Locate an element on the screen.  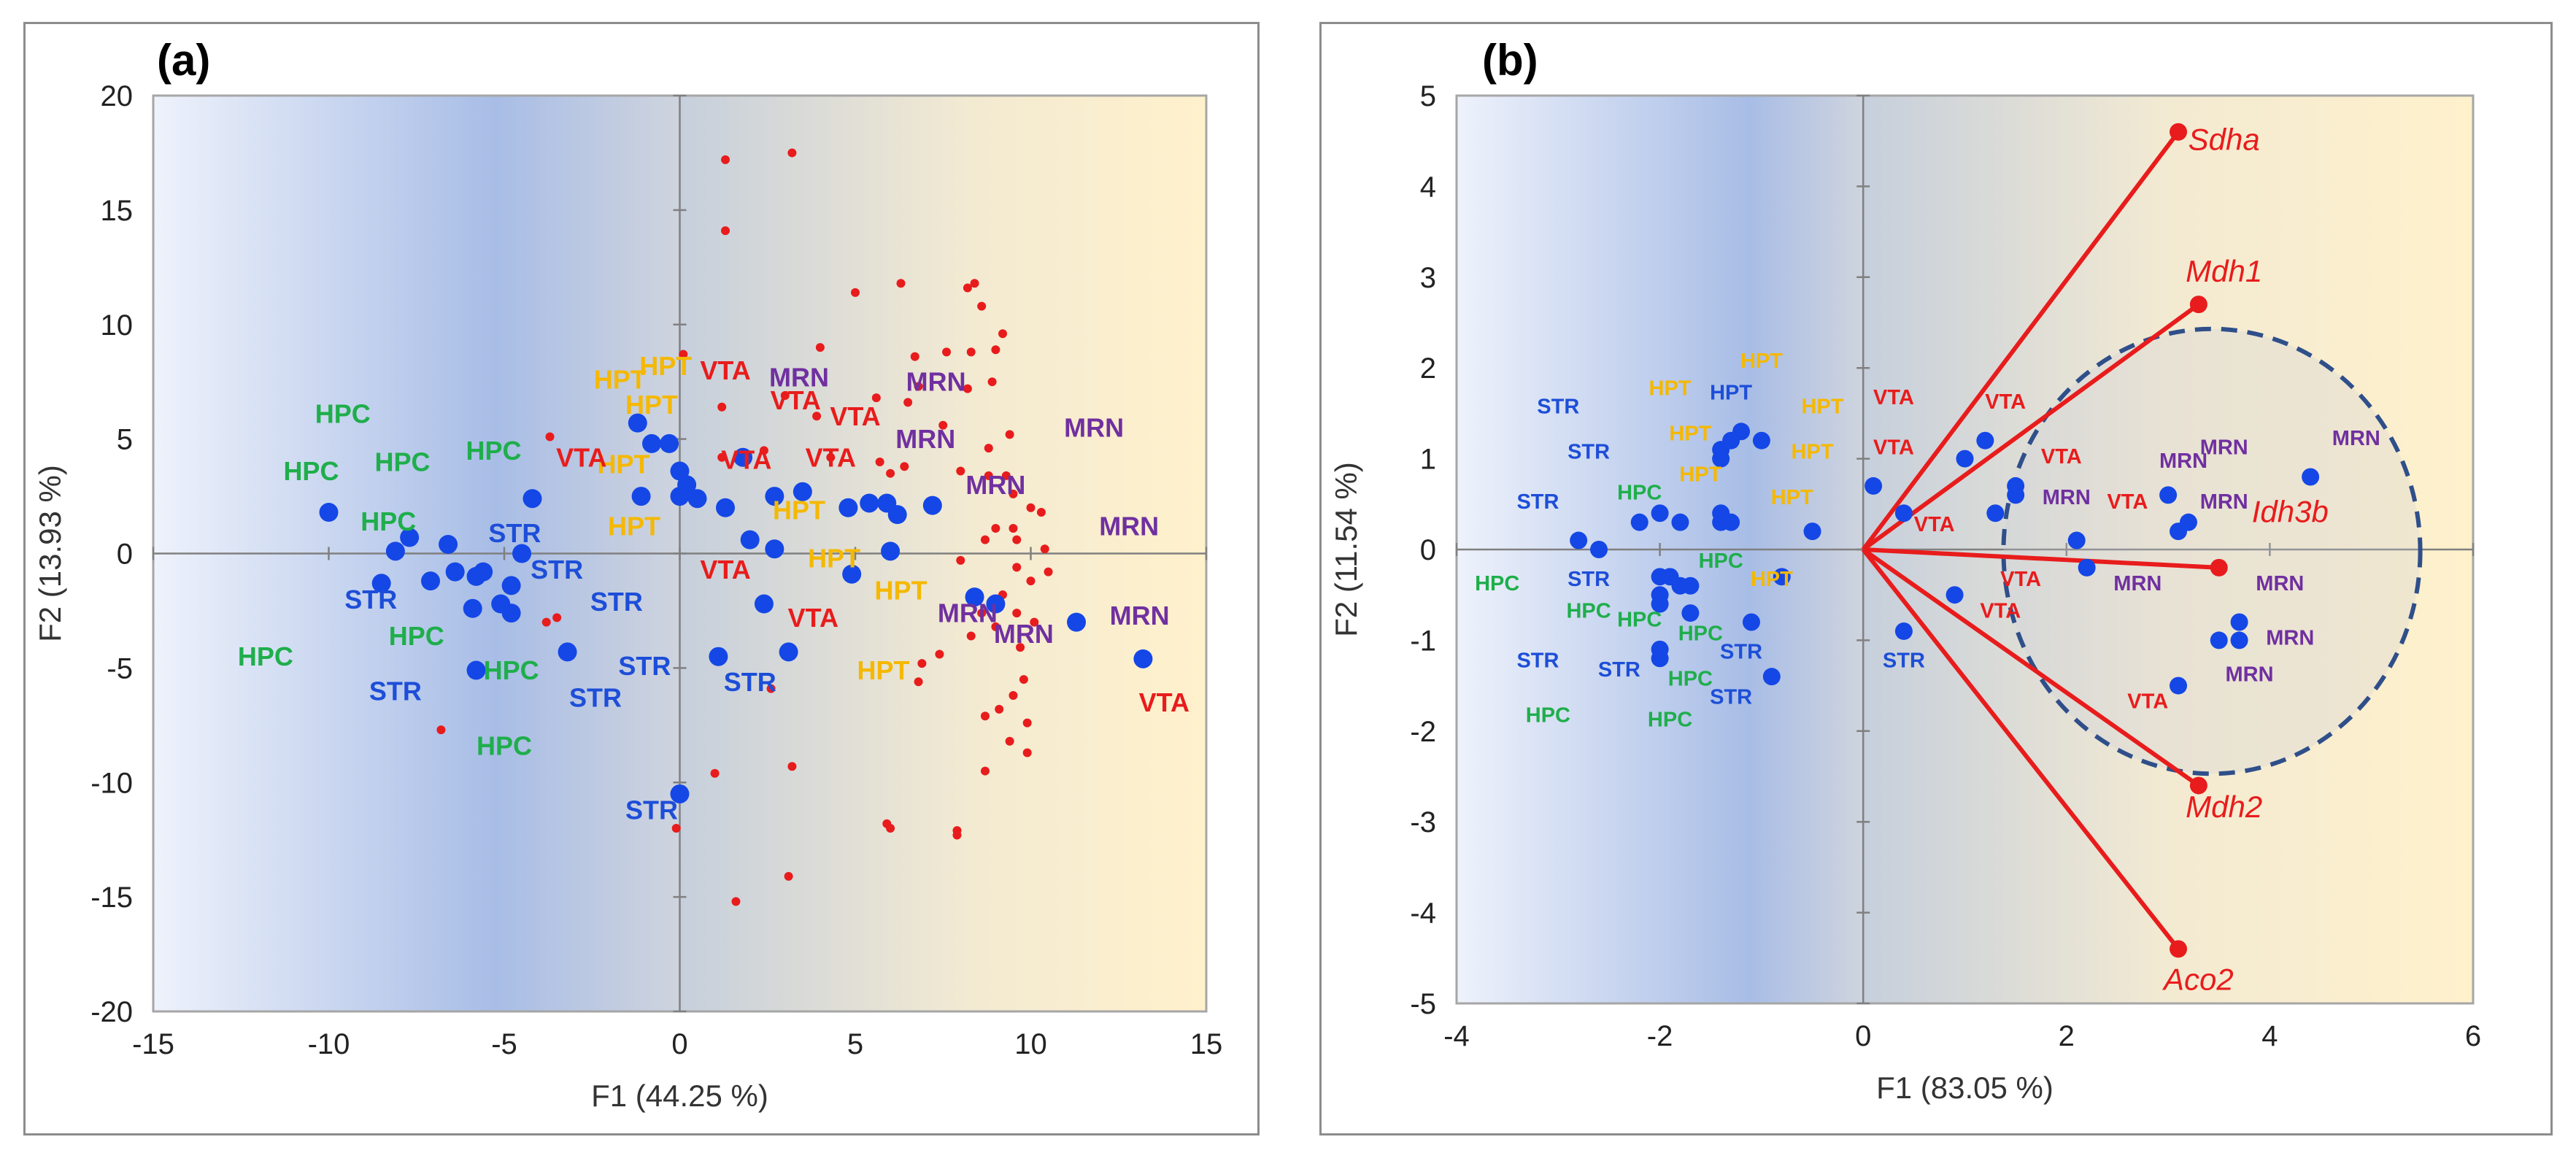
x-tick-label: -10 is located at coordinates (329, 1044).